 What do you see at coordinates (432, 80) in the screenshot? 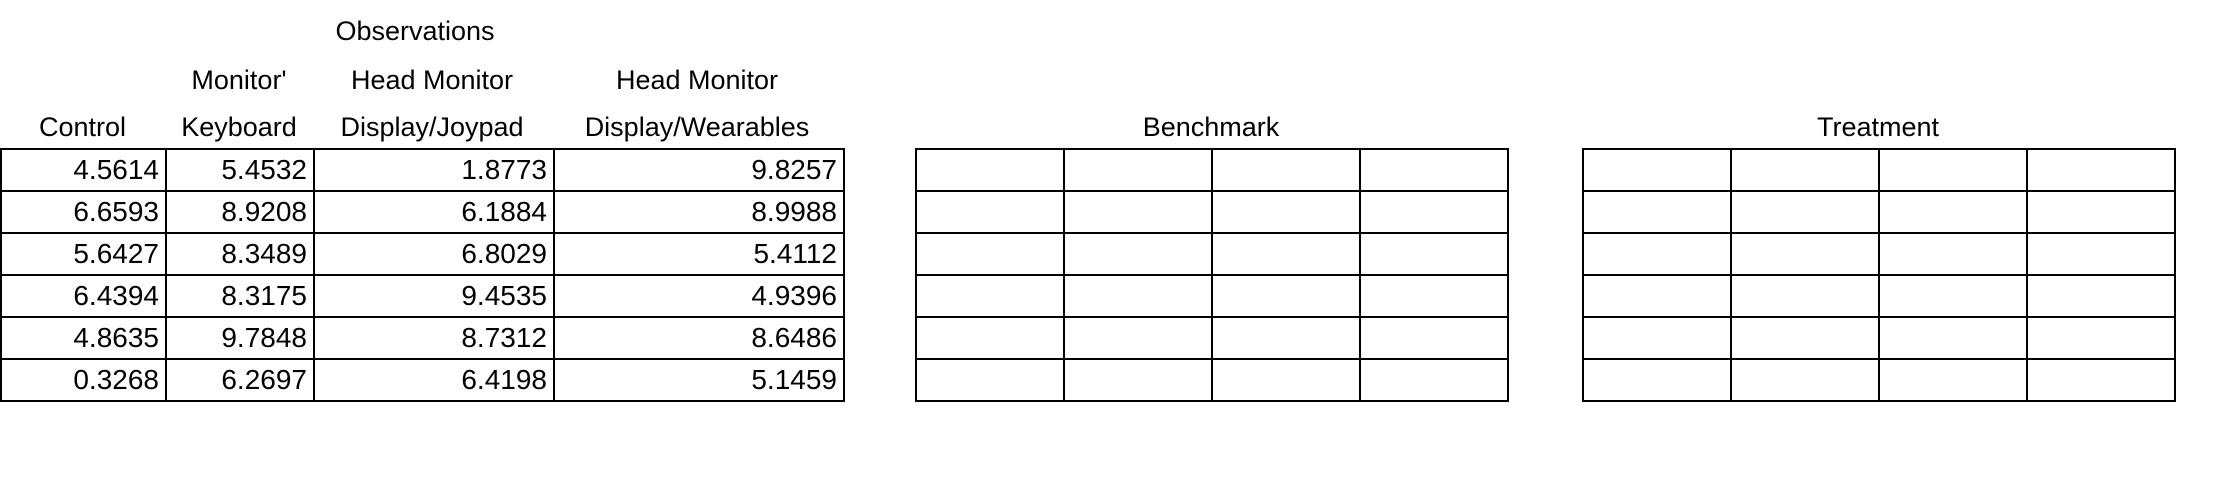
I see `column-header-headjoypad-line1: Head Monitor` at bounding box center [432, 80].